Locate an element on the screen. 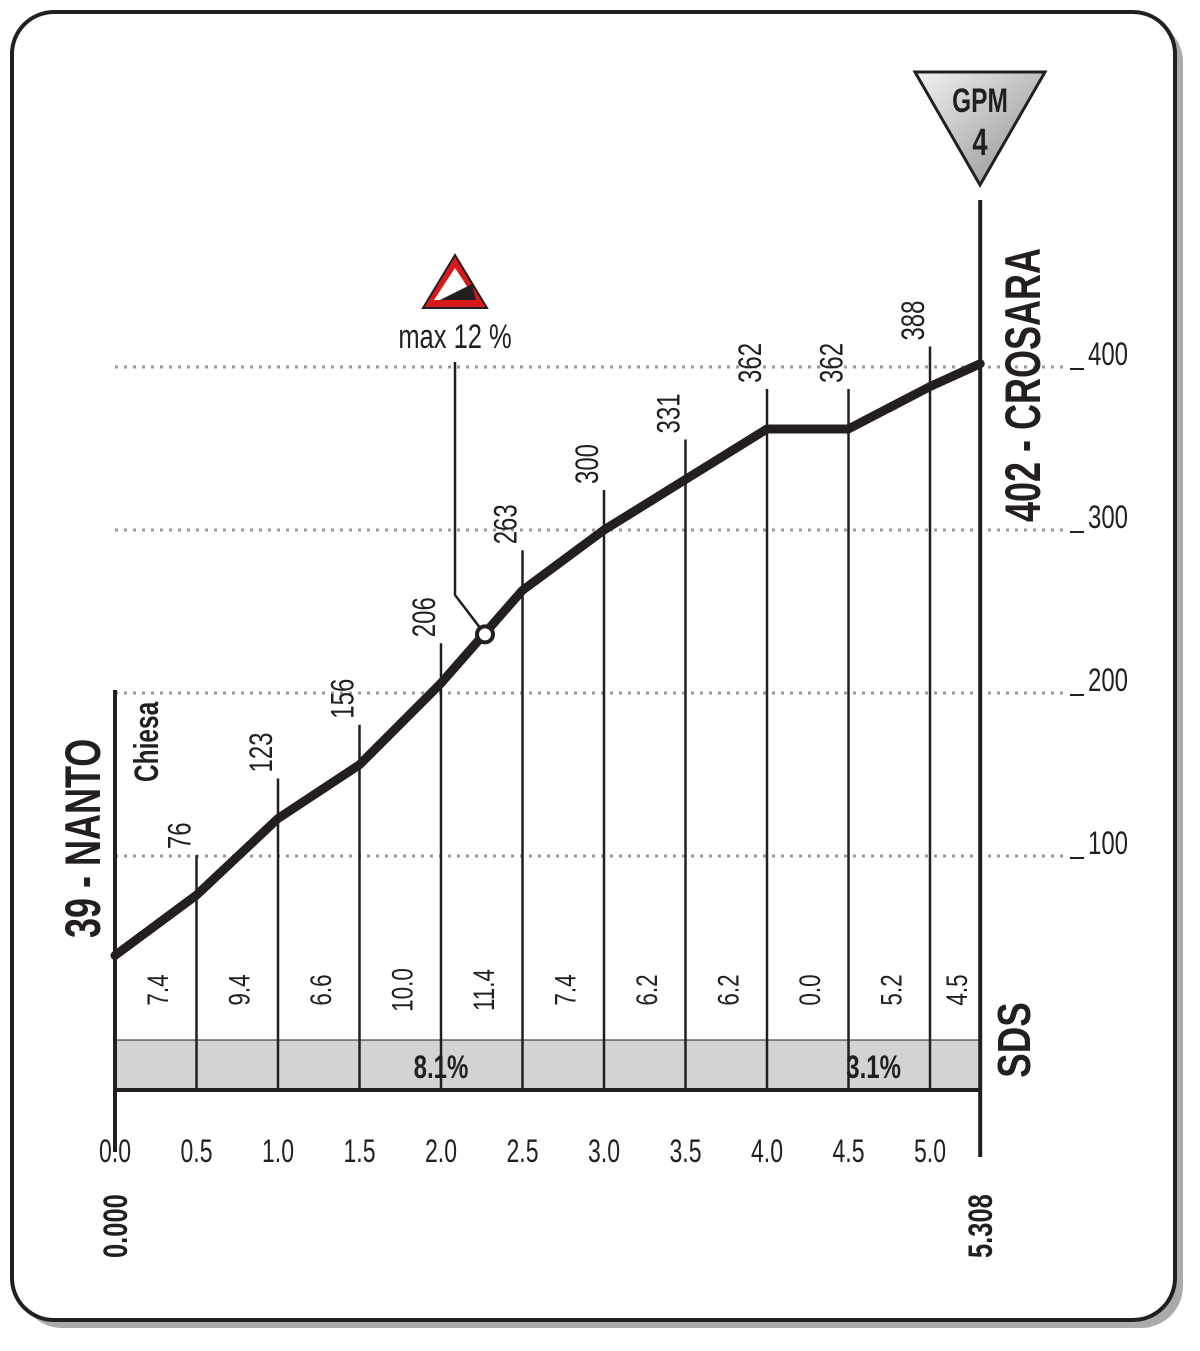  segment-gradient: 10.0 is located at coordinates (402, 990).